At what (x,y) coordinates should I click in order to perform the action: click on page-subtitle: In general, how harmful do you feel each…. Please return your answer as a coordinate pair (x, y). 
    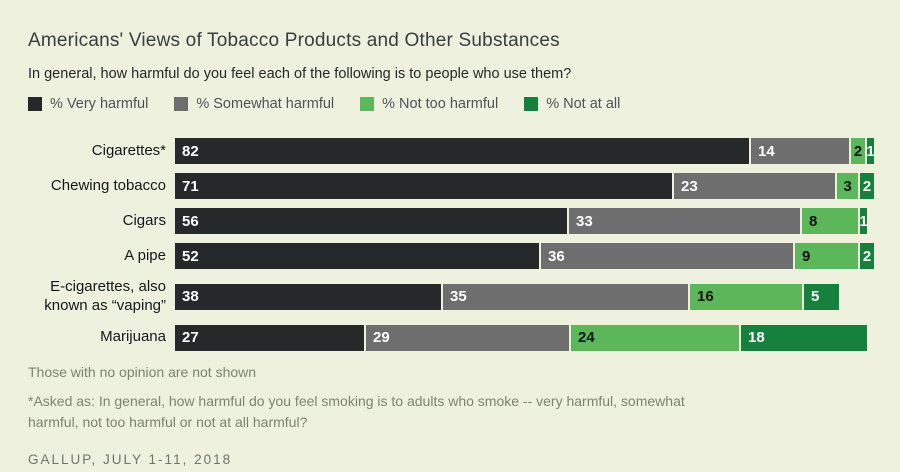
    Looking at the image, I should click on (300, 74).